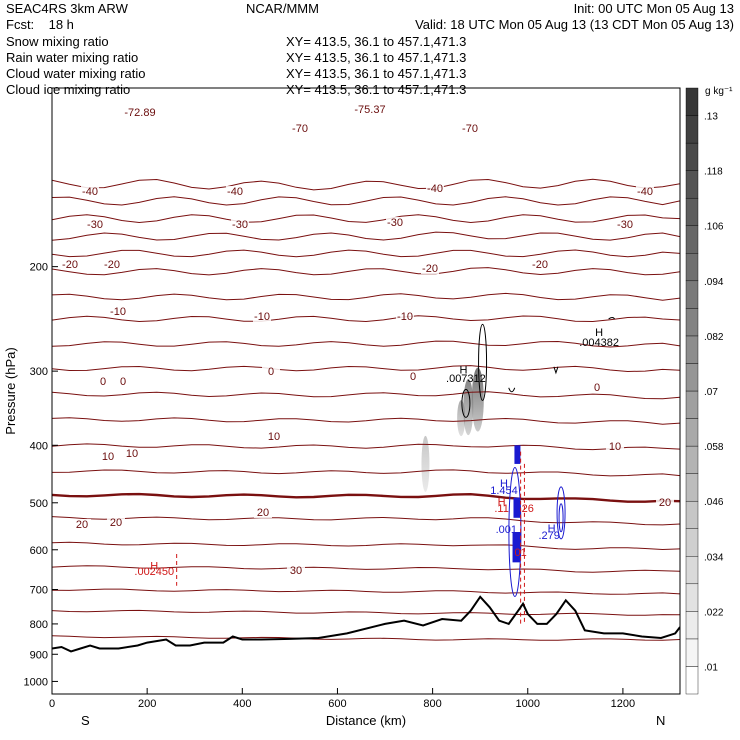 The width and height of the screenshot is (740, 740). What do you see at coordinates (528, 509) in the screenshot?
I see `max-annotation: 26` at bounding box center [528, 509].